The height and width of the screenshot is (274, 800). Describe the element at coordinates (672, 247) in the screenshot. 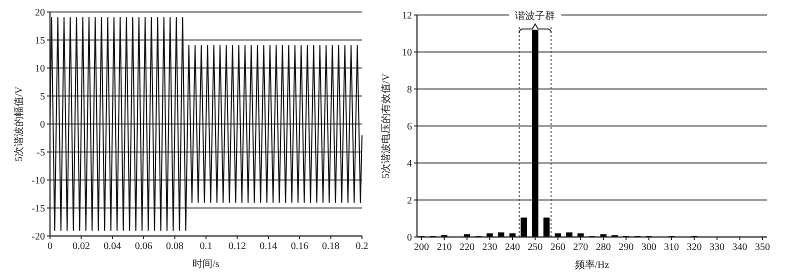

I see `x-tick-label: 310` at that location.